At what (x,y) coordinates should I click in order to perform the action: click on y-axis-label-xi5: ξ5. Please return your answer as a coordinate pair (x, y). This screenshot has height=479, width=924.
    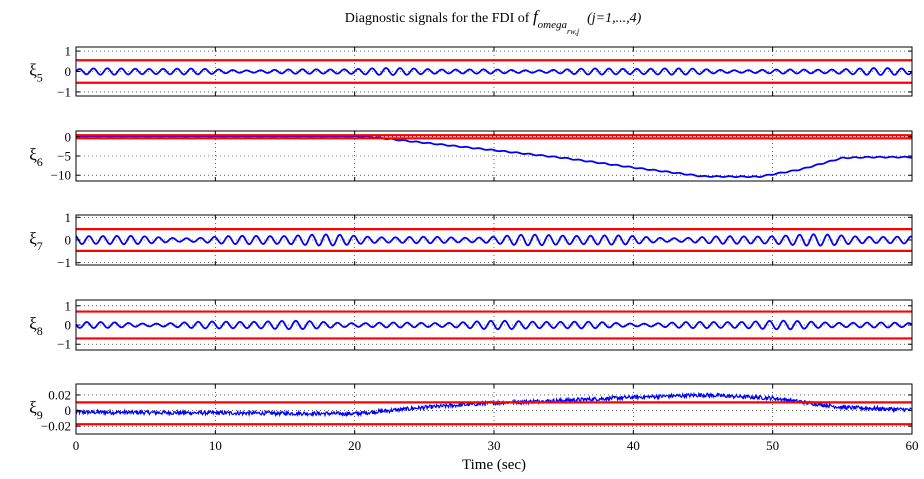
    Looking at the image, I should click on (36, 73).